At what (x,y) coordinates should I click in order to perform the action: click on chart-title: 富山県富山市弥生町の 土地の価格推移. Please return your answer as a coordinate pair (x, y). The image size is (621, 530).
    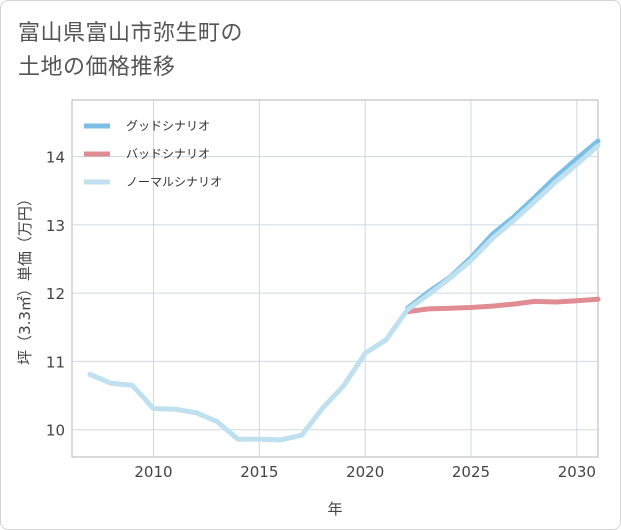
    Looking at the image, I should click on (130, 51).